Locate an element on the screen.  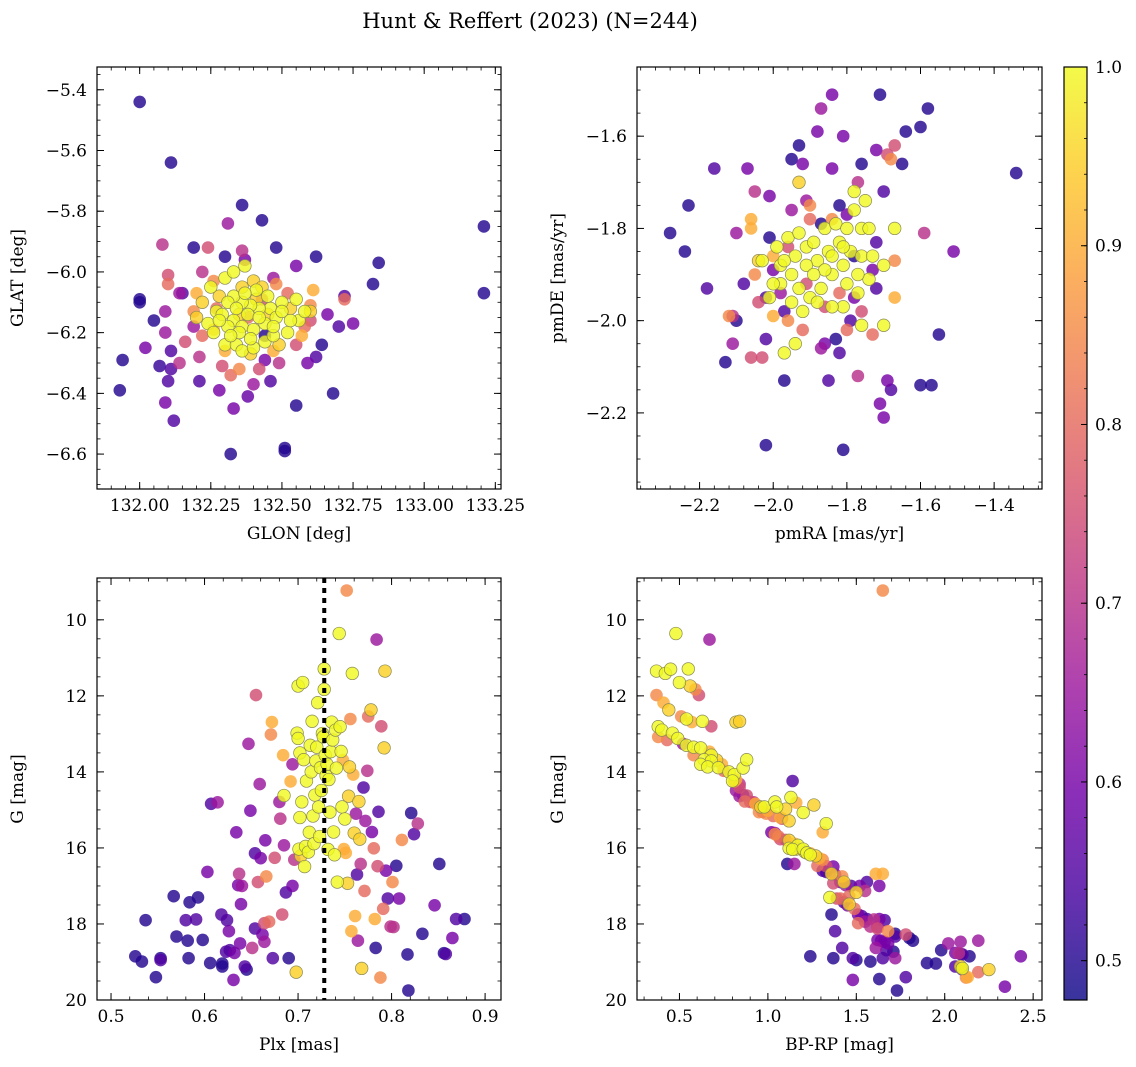
x-tick-label: 0.7 is located at coordinates (298, 1017).